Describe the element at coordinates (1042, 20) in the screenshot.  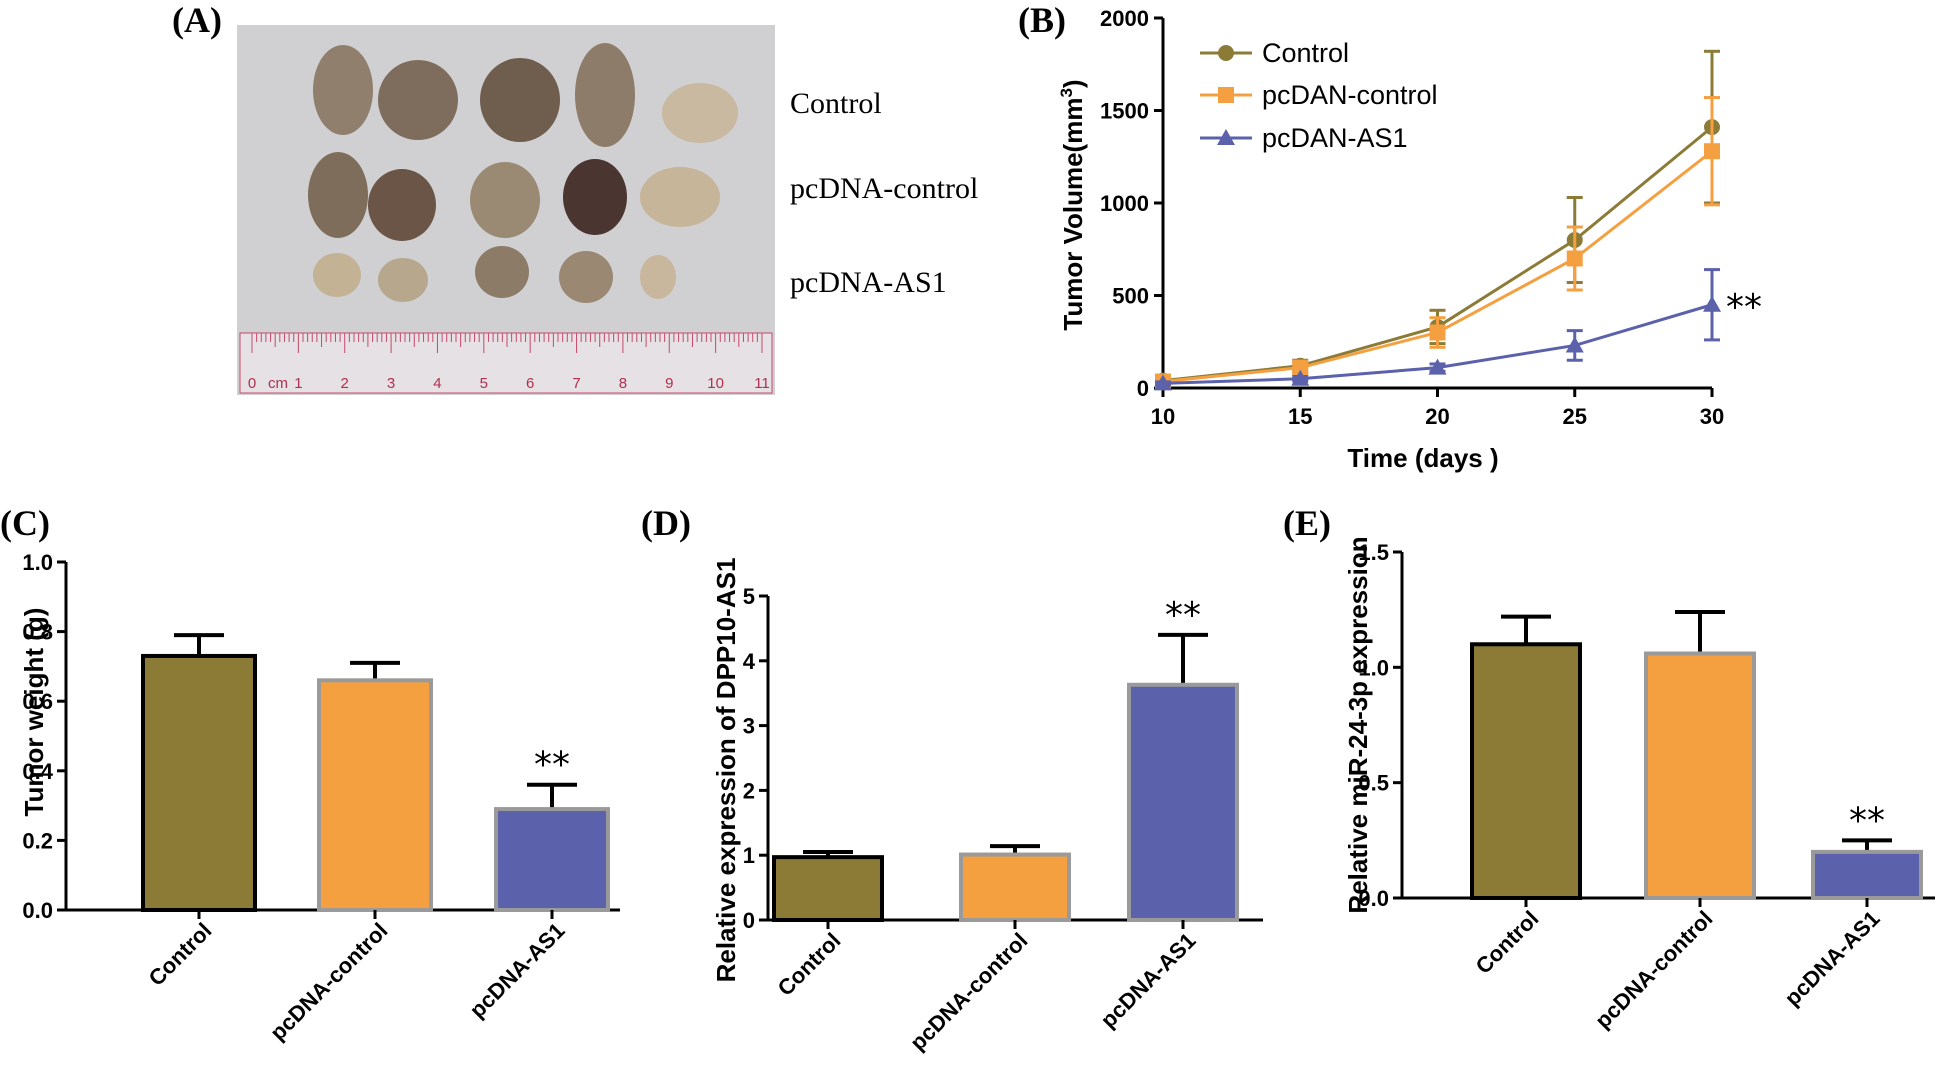
I see `panel-label-b: (B)` at that location.